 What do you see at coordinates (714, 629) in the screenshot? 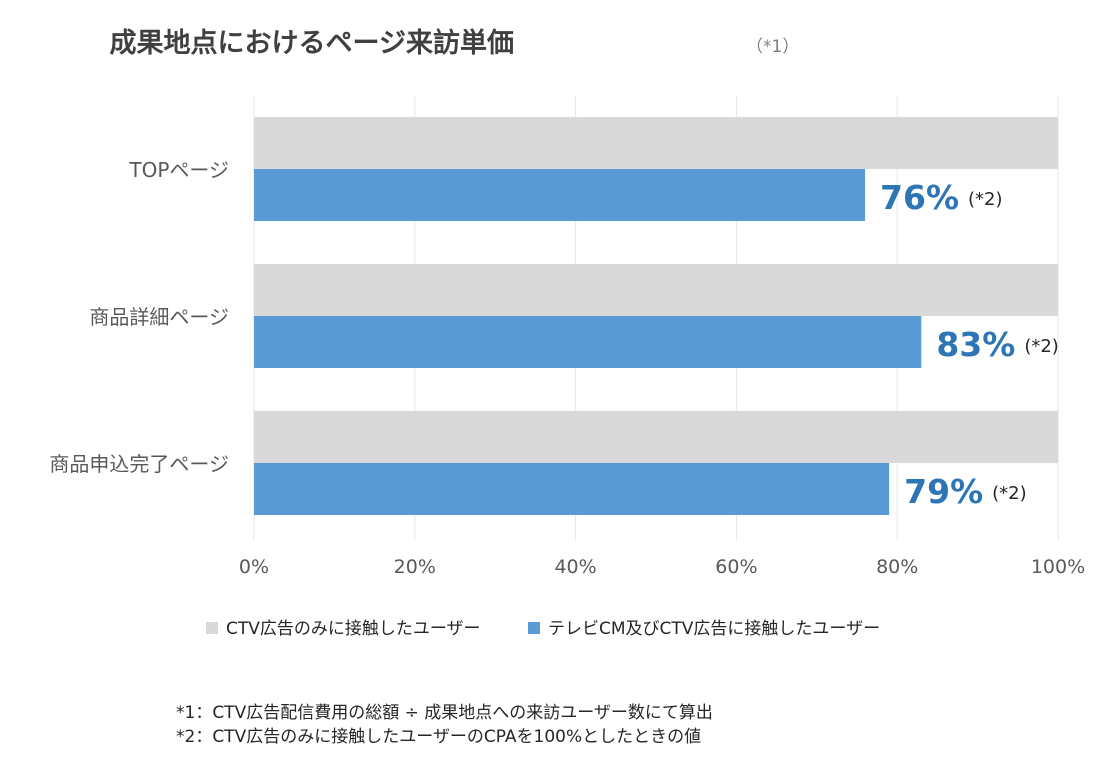
I see `legend-item-tvcm-and-ctv-label: テレビCM及びCTV広告に接触したユーザー` at bounding box center [714, 629].